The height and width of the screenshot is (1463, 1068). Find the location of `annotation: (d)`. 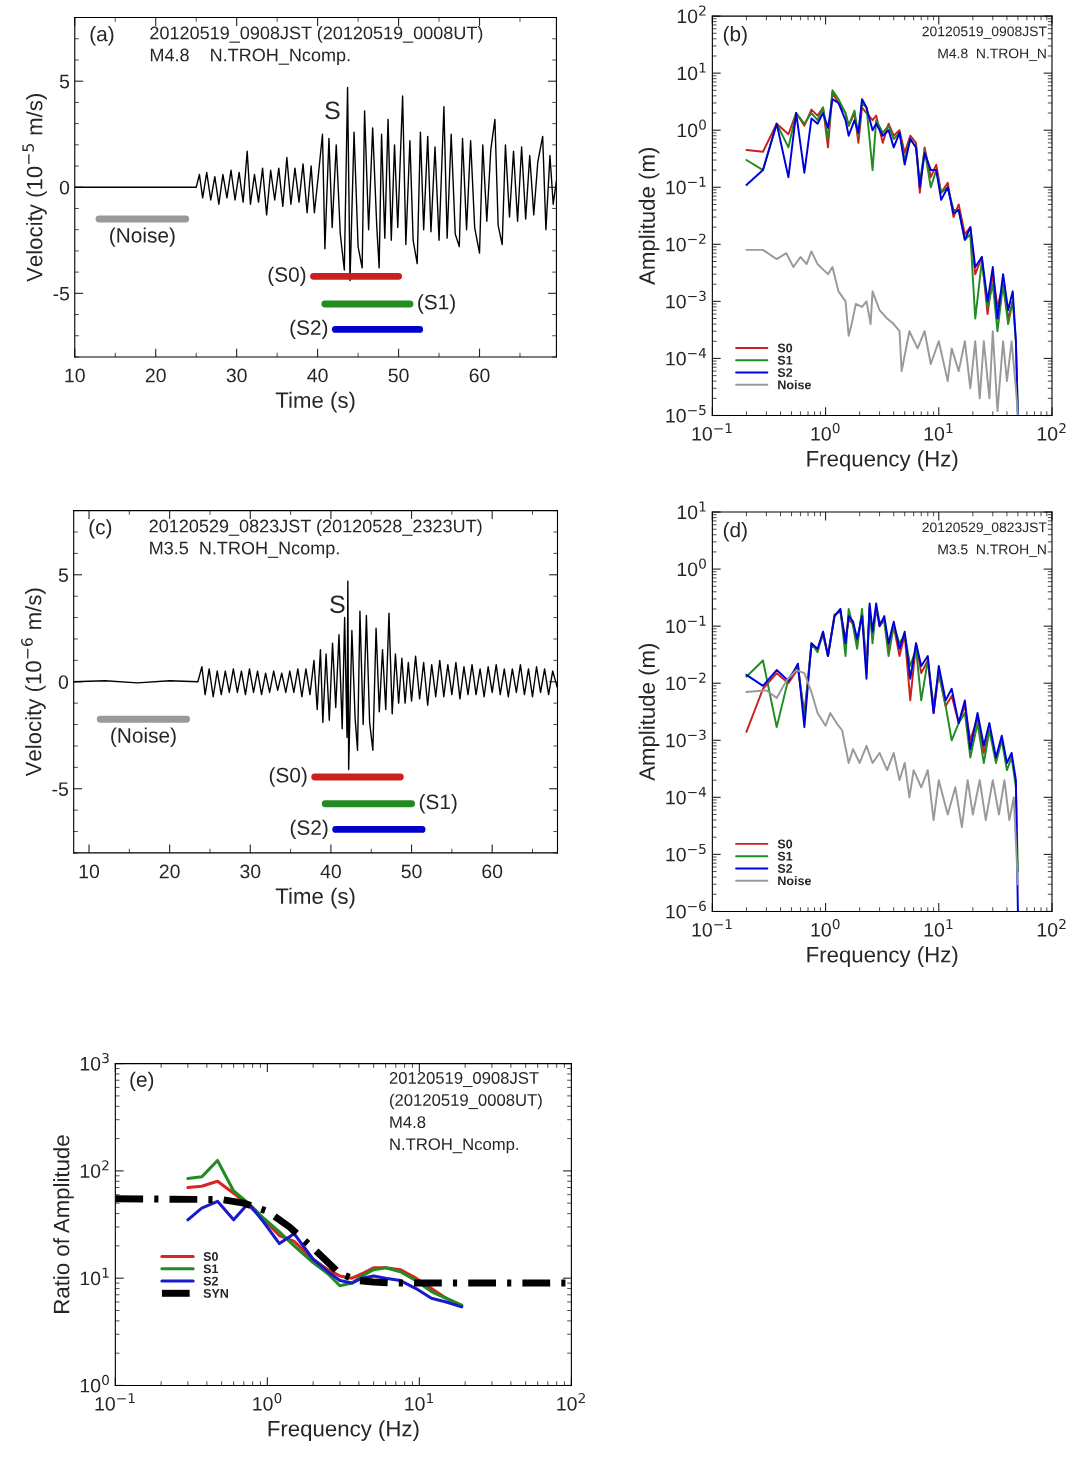

annotation: (d) is located at coordinates (735, 532).